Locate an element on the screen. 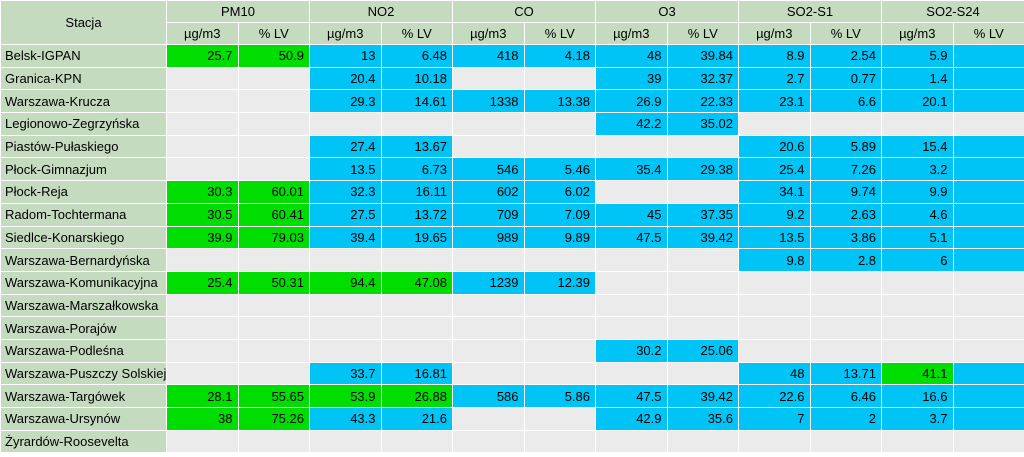 Image resolution: width=1024 pixels, height=457 pixels. value-cell: 30.3 is located at coordinates (202, 192).